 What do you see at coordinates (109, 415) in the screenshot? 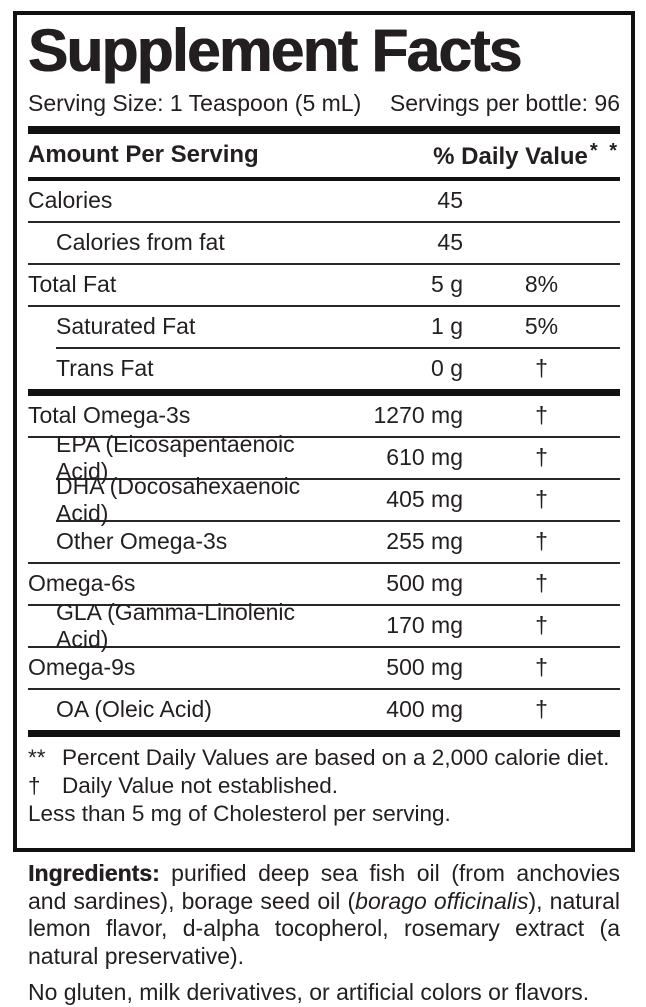
I see `nutrient-name: Total Omega-3s` at bounding box center [109, 415].